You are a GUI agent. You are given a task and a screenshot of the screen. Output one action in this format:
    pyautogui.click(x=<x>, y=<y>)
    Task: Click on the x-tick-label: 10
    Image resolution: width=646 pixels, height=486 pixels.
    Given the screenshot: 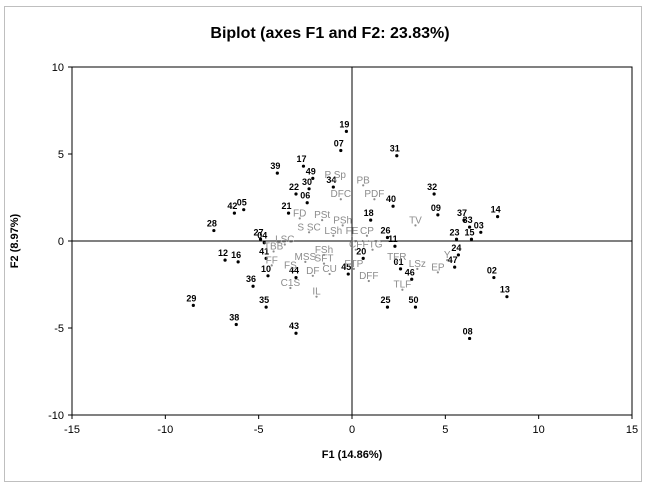 What is the action you would take?
    pyautogui.click(x=539, y=430)
    